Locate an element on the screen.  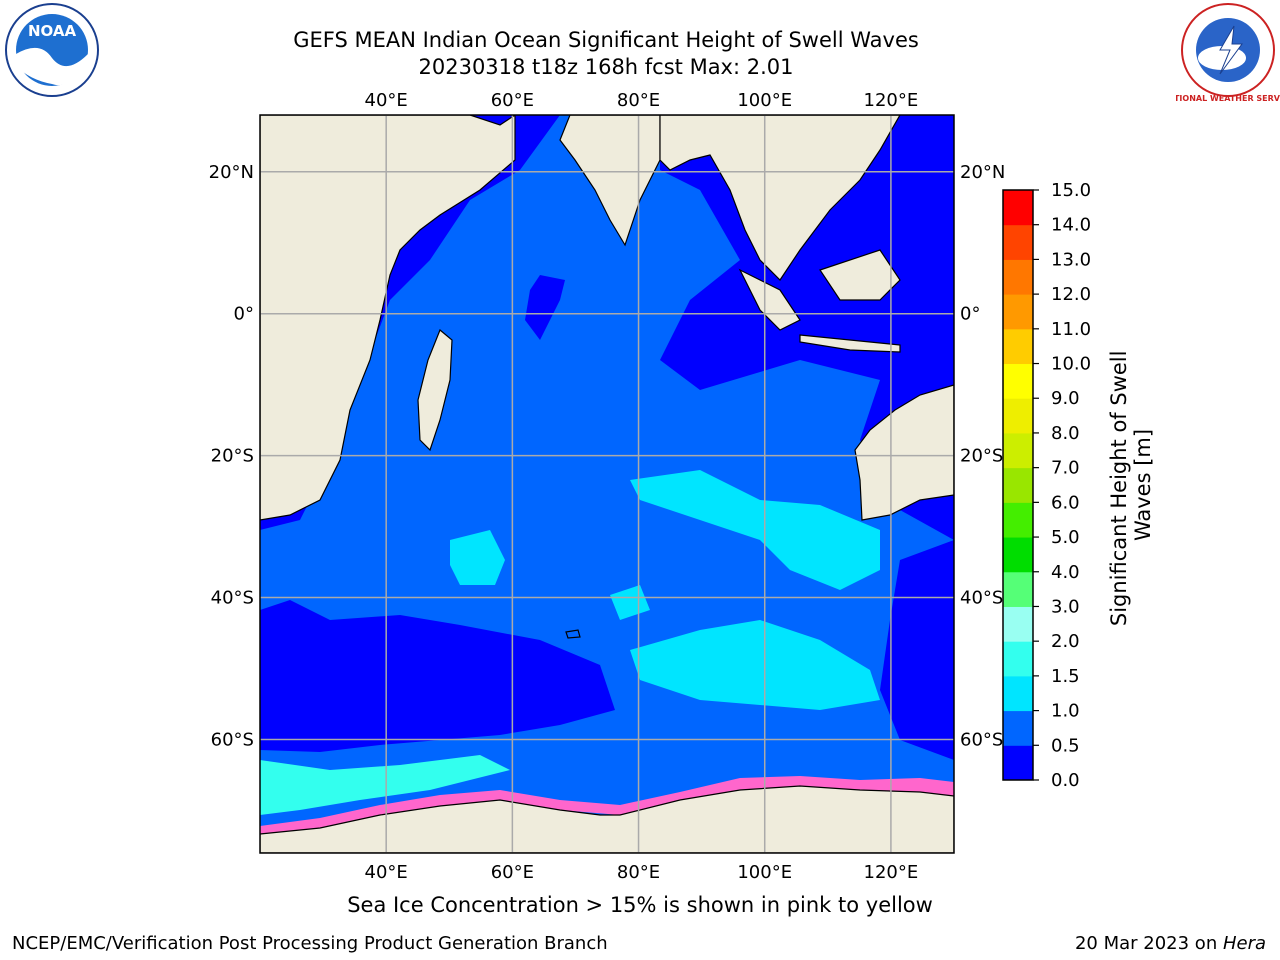
lon-label-bottom-3: 100°E is located at coordinates (764, 872).